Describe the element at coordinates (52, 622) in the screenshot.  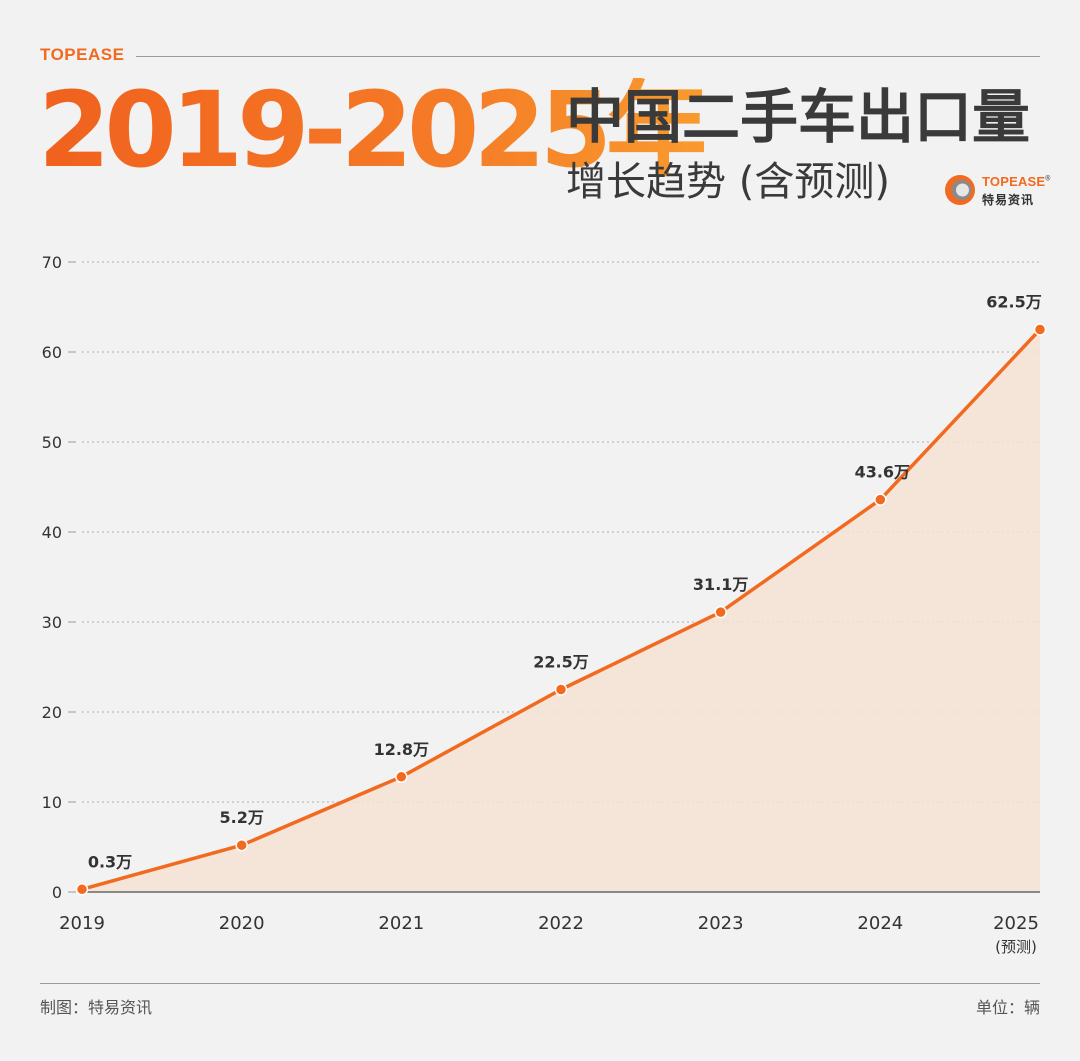
I see `y-tick-label: 30` at that location.